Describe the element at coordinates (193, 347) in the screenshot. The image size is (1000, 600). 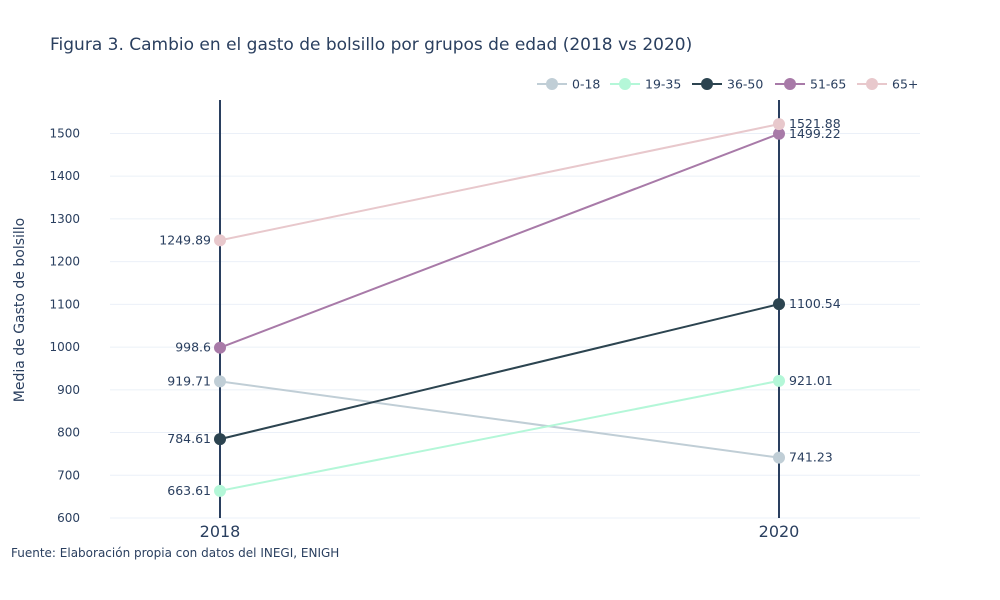
I see `data-label: 998.6` at that location.